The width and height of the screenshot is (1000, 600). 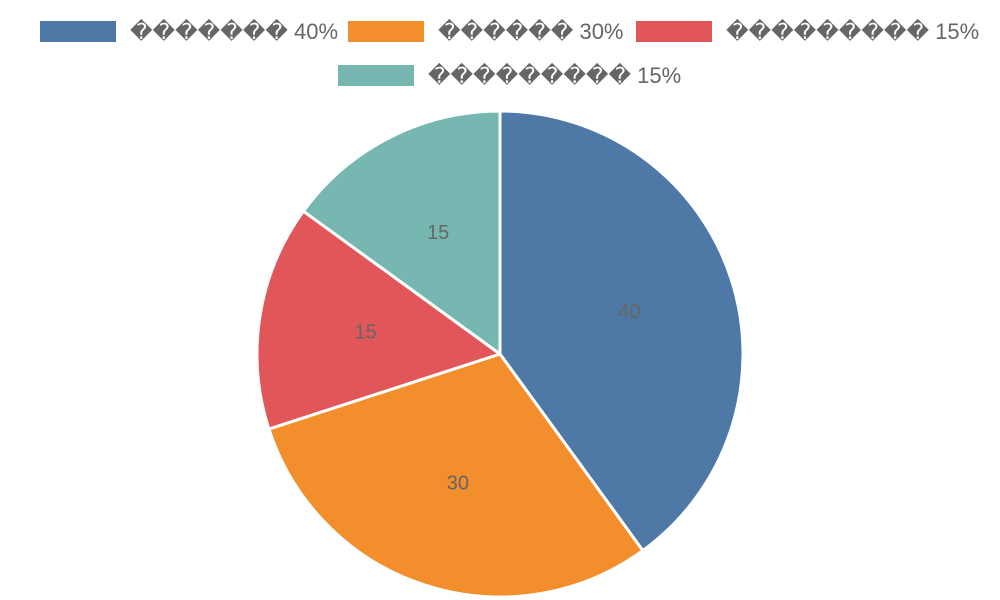 I want to click on legend-label-1: ������� 40%, so click(x=234, y=31).